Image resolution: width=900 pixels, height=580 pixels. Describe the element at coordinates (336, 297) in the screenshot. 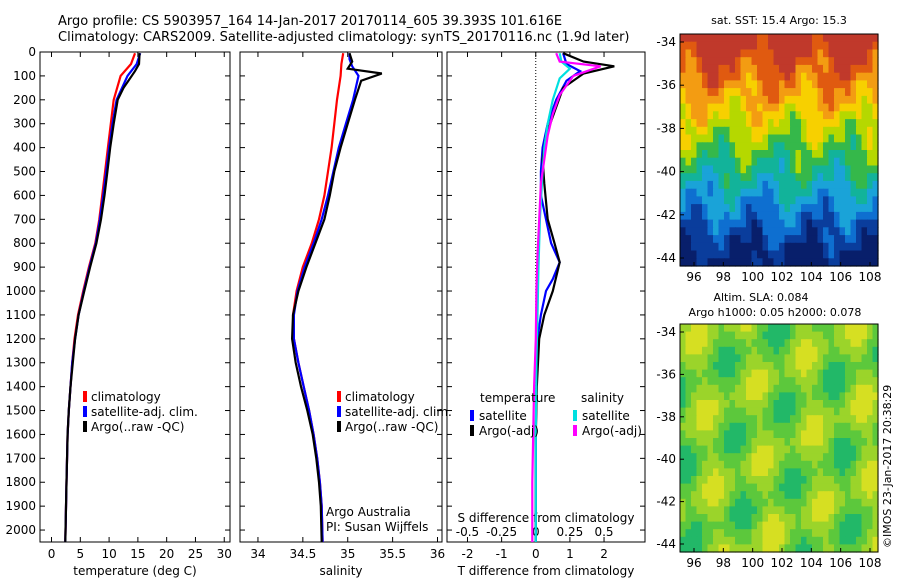

I see `series-line-argorawqc` at that location.